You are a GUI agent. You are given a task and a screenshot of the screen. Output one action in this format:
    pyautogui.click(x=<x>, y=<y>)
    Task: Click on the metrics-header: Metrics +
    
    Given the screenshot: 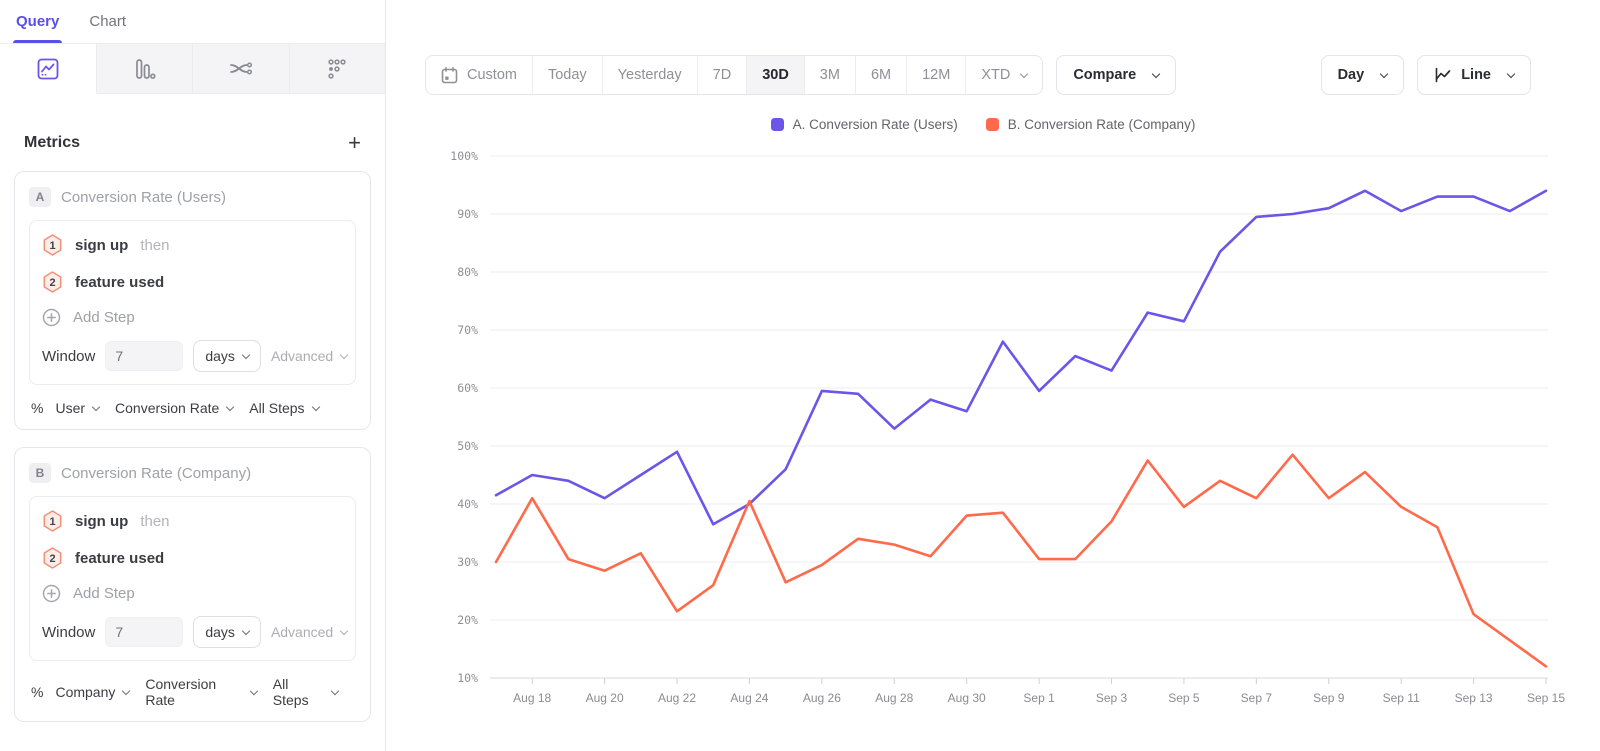 What is the action you would take?
    pyautogui.click(x=192, y=143)
    